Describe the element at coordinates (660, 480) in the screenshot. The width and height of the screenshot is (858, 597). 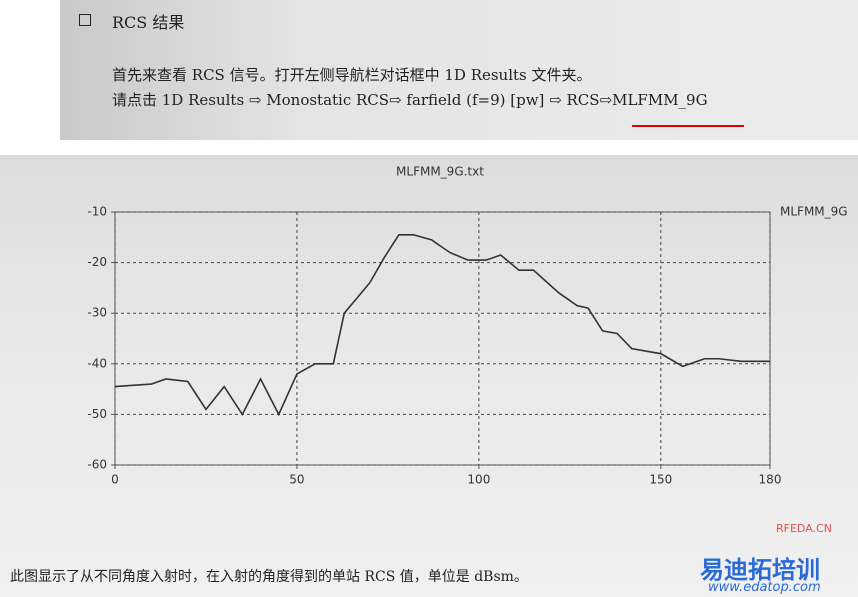
I see `x-tick-label: 150` at that location.